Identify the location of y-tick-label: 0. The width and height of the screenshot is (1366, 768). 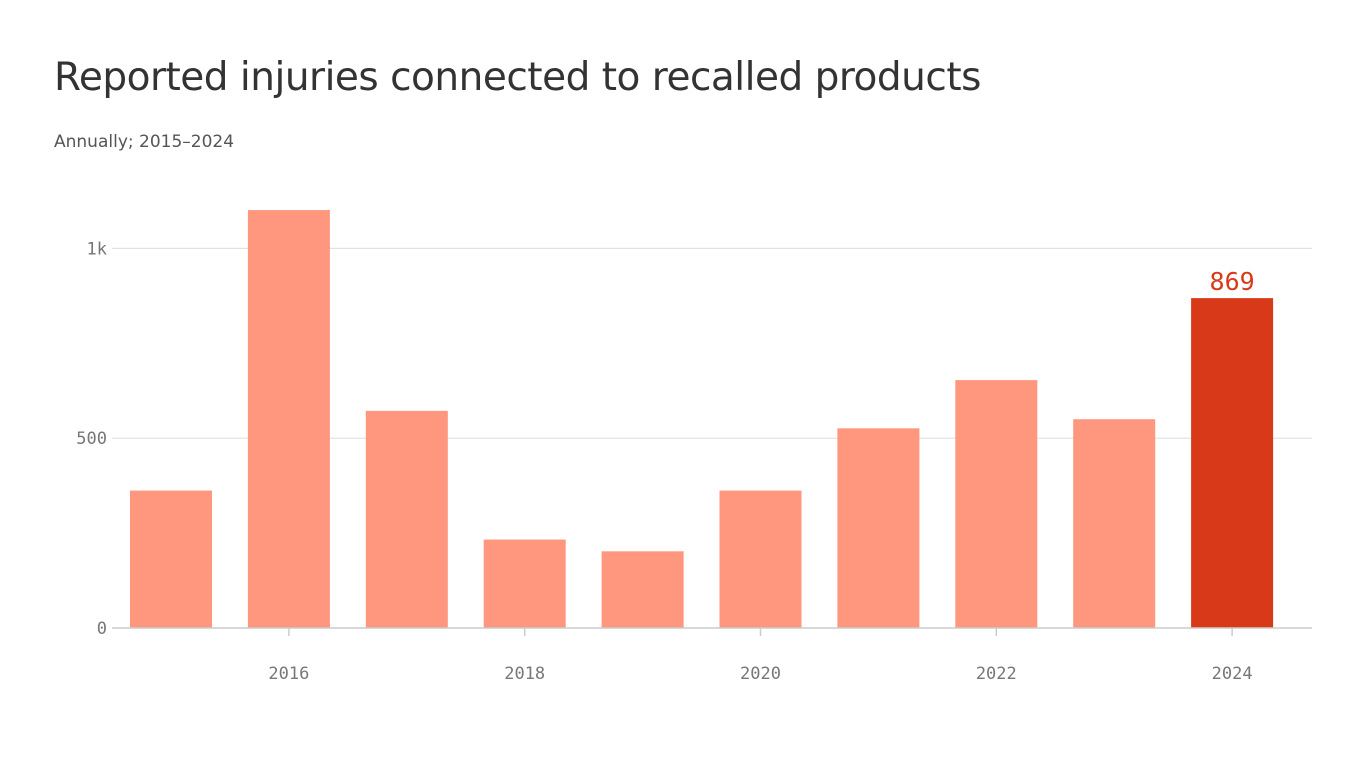
(102, 629).